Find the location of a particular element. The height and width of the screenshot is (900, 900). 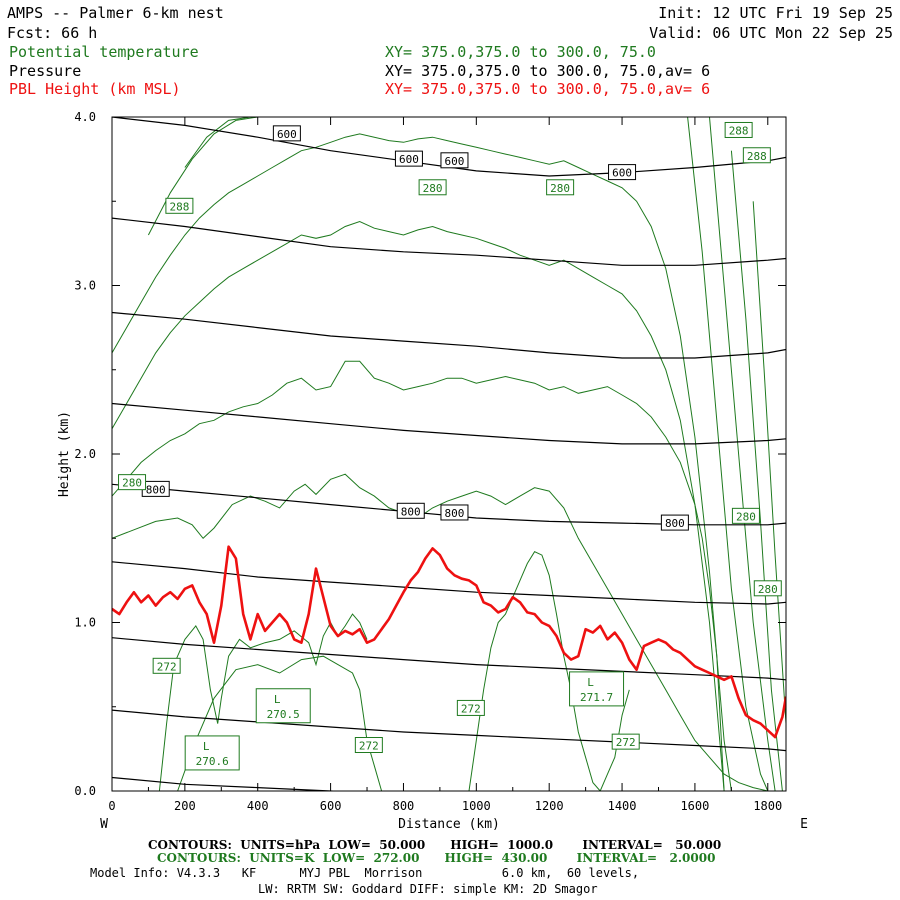

field-name-pressure: Pressure is located at coordinates (45, 71).